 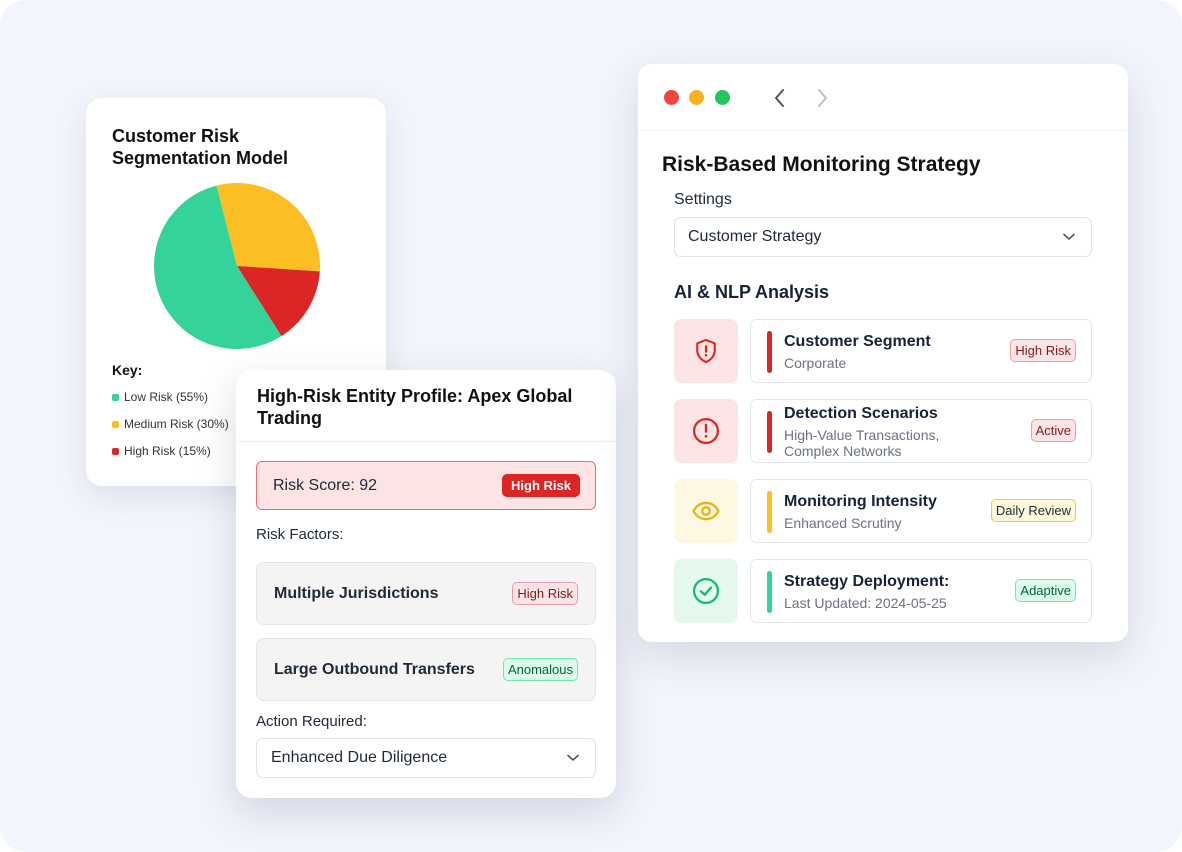 I want to click on risk-factor-label: Large Outbound Transfers, so click(x=374, y=669).